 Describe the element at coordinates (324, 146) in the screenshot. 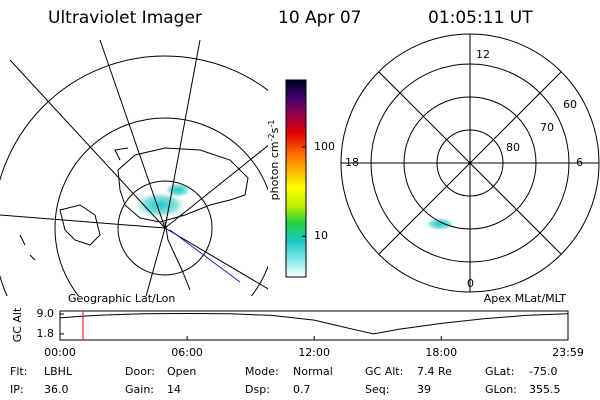

I see `colorbar-tick-label: 100` at that location.